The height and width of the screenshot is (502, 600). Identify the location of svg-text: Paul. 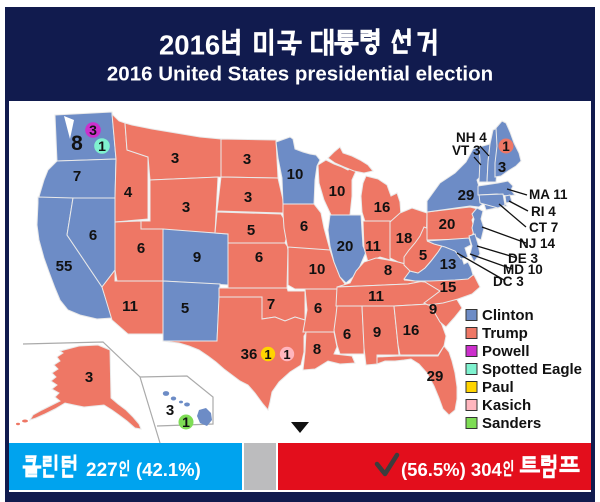
(498, 387).